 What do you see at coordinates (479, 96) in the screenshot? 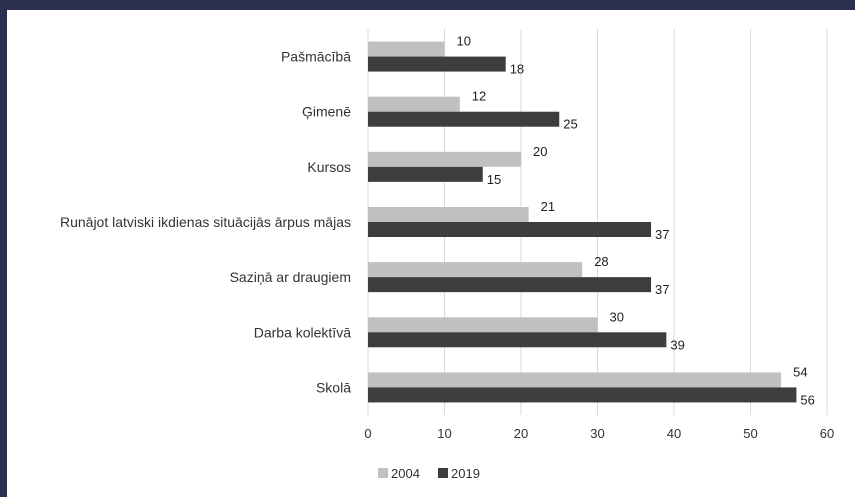
I see `data-label-2004: 12` at bounding box center [479, 96].